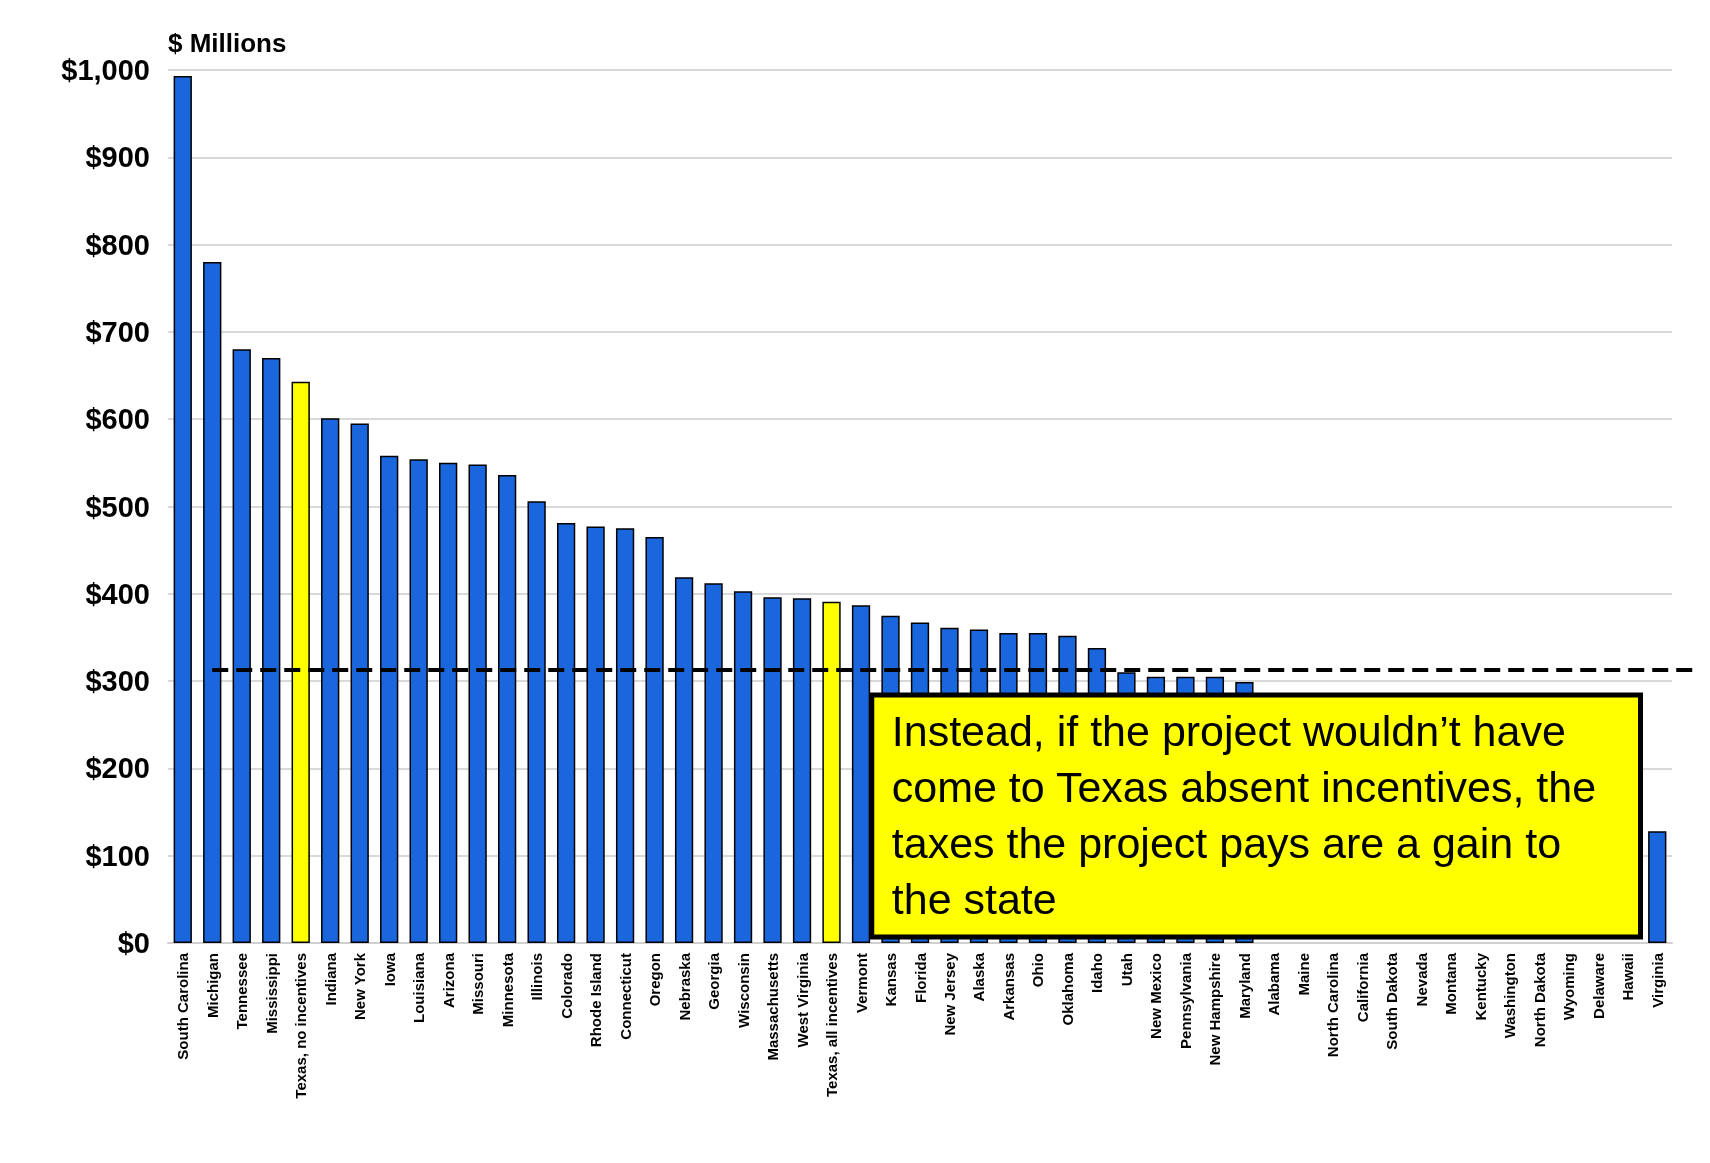 The image size is (1710, 1163). Describe the element at coordinates (133, 943) in the screenshot. I see `y-tick-label: $0` at that location.